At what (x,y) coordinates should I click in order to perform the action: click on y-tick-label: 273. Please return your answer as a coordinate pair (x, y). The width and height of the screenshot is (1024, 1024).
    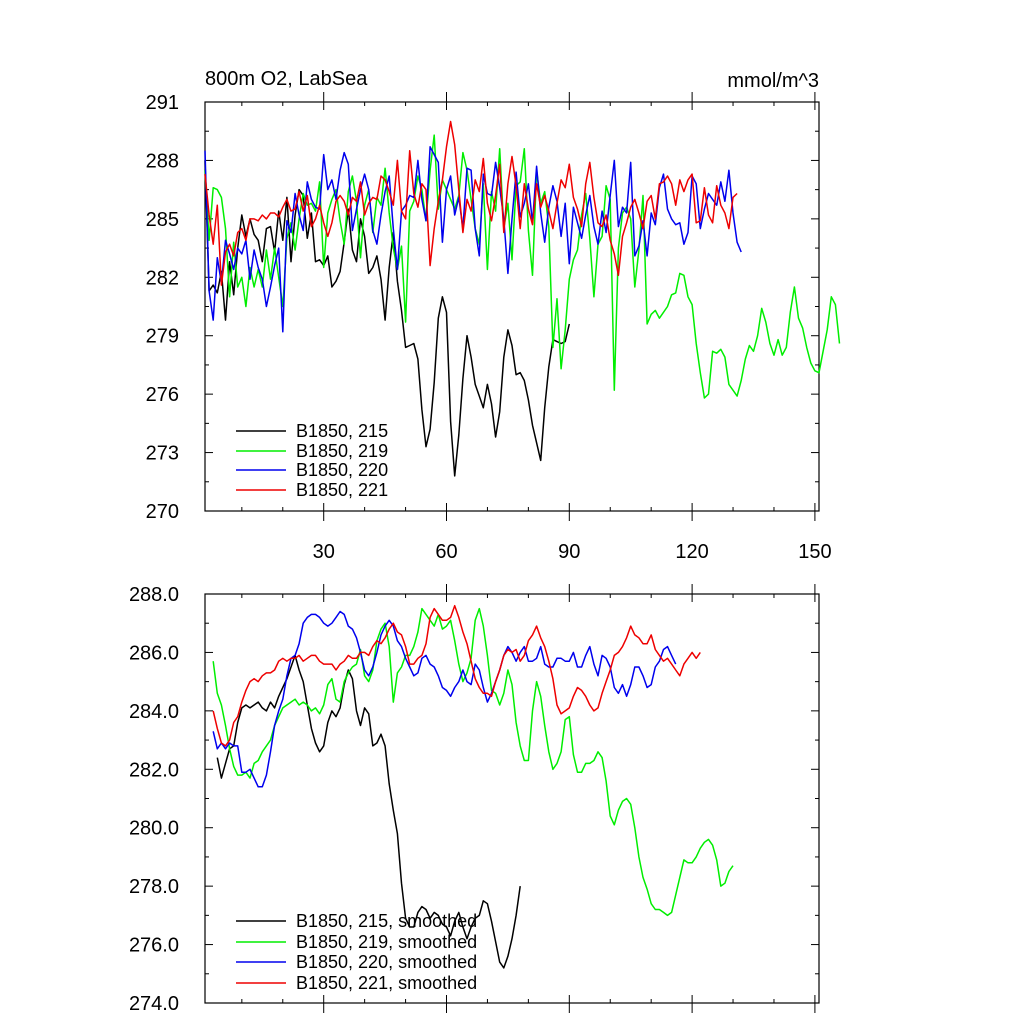
    Looking at the image, I should click on (162, 454).